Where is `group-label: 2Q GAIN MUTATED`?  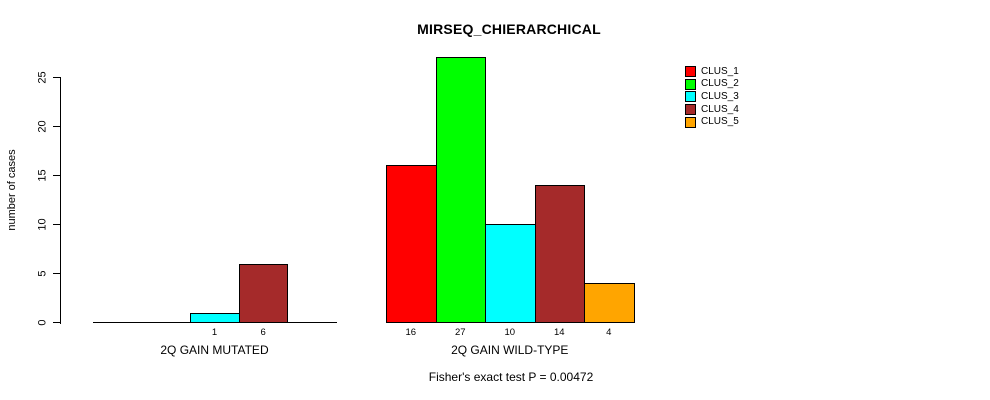
group-label: 2Q GAIN MUTATED is located at coordinates (214, 350).